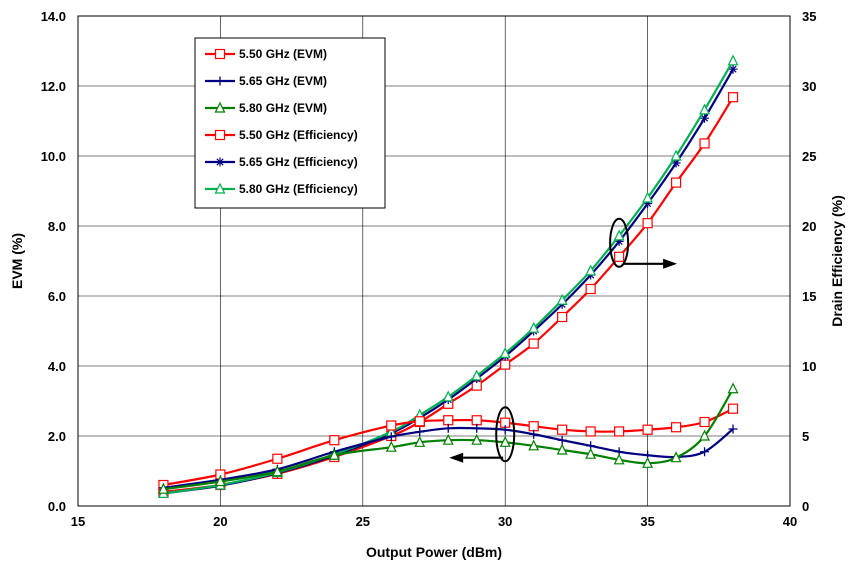 The width and height of the screenshot is (852, 567). I want to click on legend-item: 5.80 GHz (Efficiency), so click(281, 189).